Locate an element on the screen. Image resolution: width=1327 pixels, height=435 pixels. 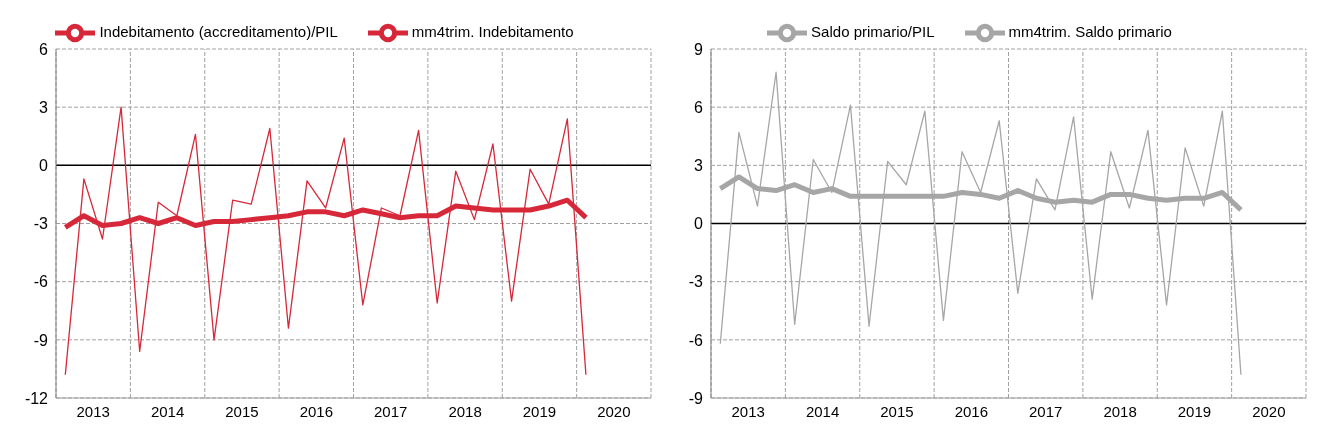
y-tick-label: -12 is located at coordinates (36, 398).